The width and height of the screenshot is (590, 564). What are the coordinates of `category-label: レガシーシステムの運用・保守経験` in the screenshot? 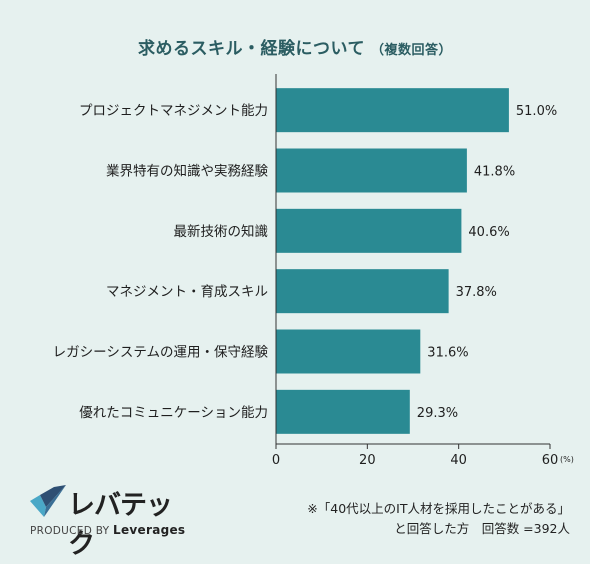 It's located at (161, 353).